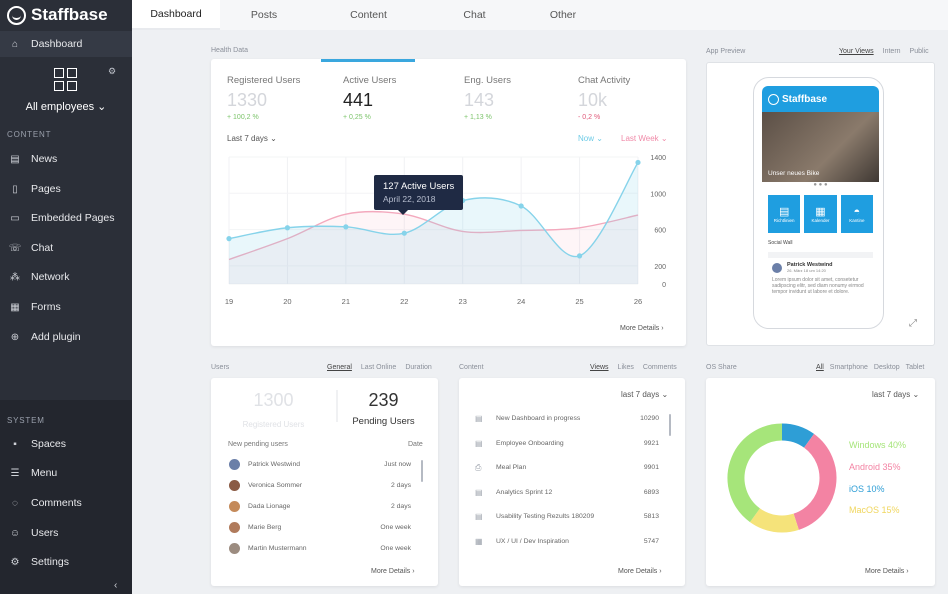  What do you see at coordinates (664, 285) in the screenshot?
I see `y-tick-label: 0` at bounding box center [664, 285].